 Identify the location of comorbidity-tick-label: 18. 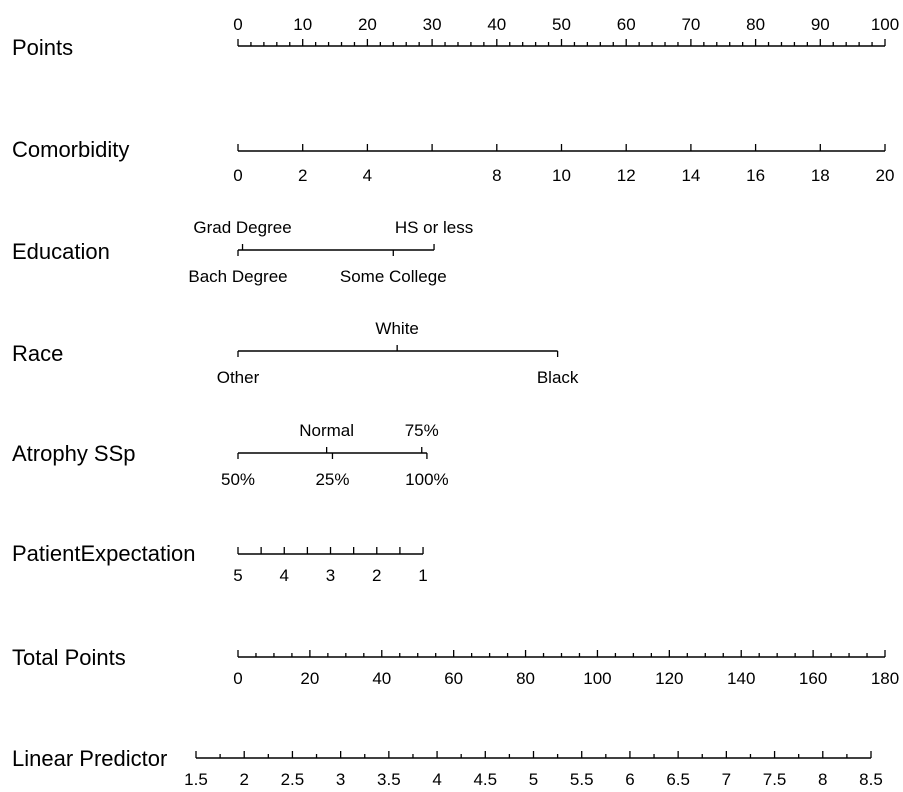
(820, 175).